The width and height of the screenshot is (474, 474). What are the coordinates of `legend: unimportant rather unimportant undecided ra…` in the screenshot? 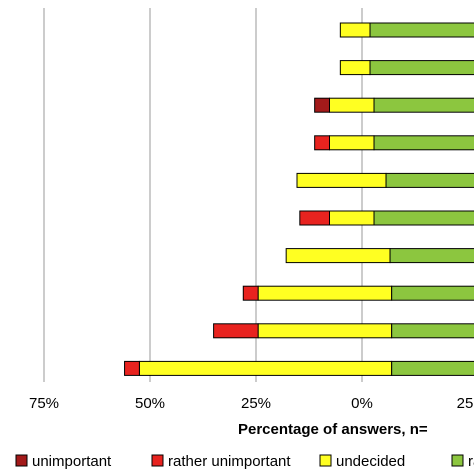 It's located at (244, 461).